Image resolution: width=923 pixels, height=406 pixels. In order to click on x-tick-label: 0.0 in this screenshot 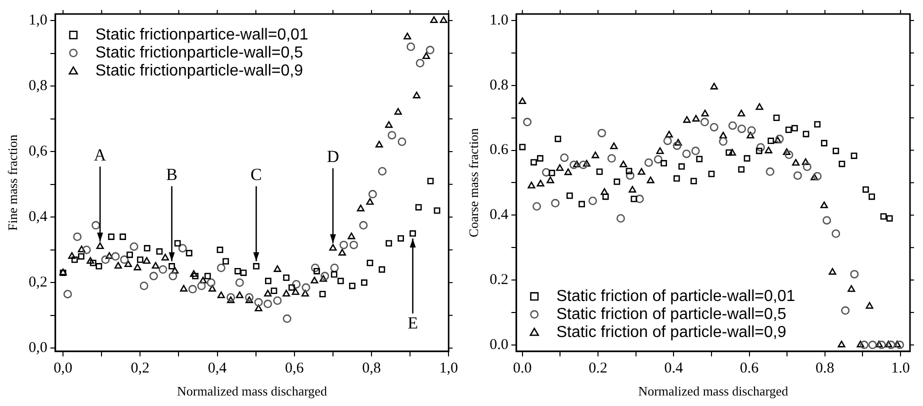, I will do `click(522, 368)`.